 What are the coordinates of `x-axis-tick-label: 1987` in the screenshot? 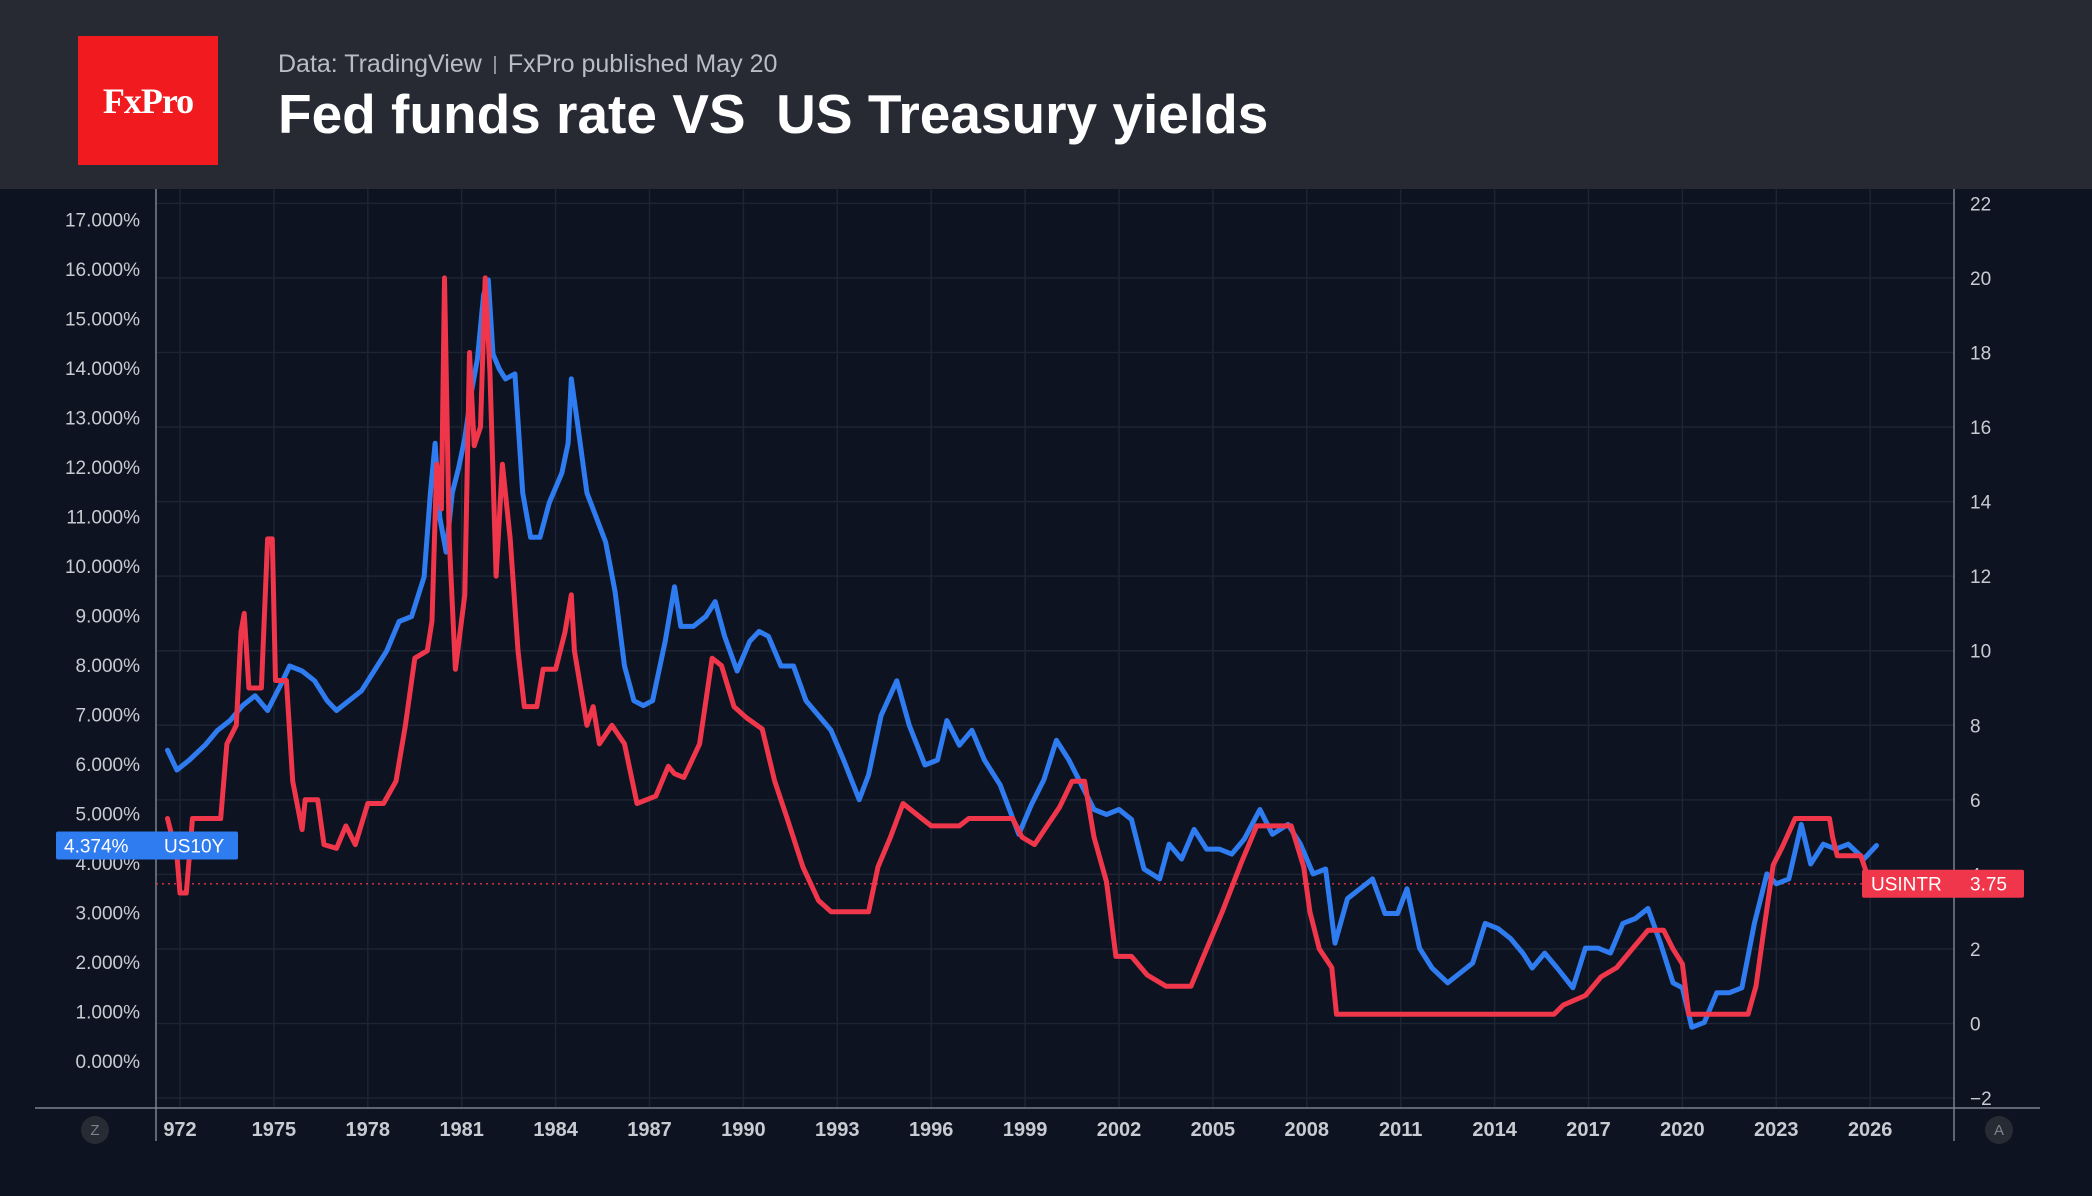 It's located at (649, 1130).